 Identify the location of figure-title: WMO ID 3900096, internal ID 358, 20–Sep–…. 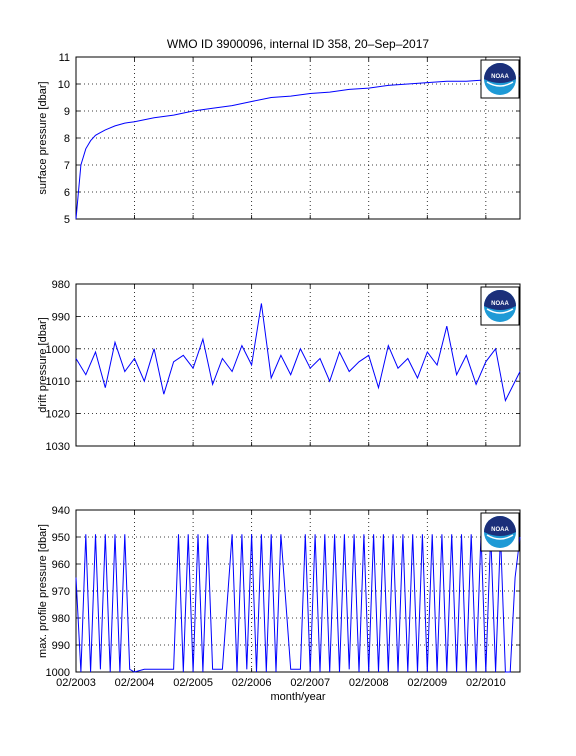
(298, 44).